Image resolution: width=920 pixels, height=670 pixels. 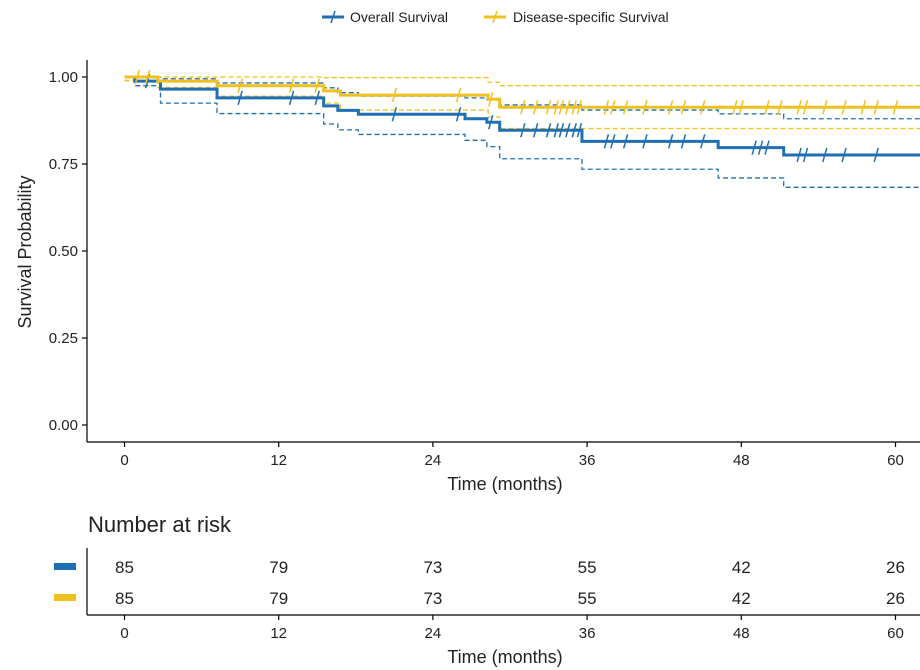 What do you see at coordinates (124, 633) in the screenshot?
I see `risk-x-tick-label: 0` at bounding box center [124, 633].